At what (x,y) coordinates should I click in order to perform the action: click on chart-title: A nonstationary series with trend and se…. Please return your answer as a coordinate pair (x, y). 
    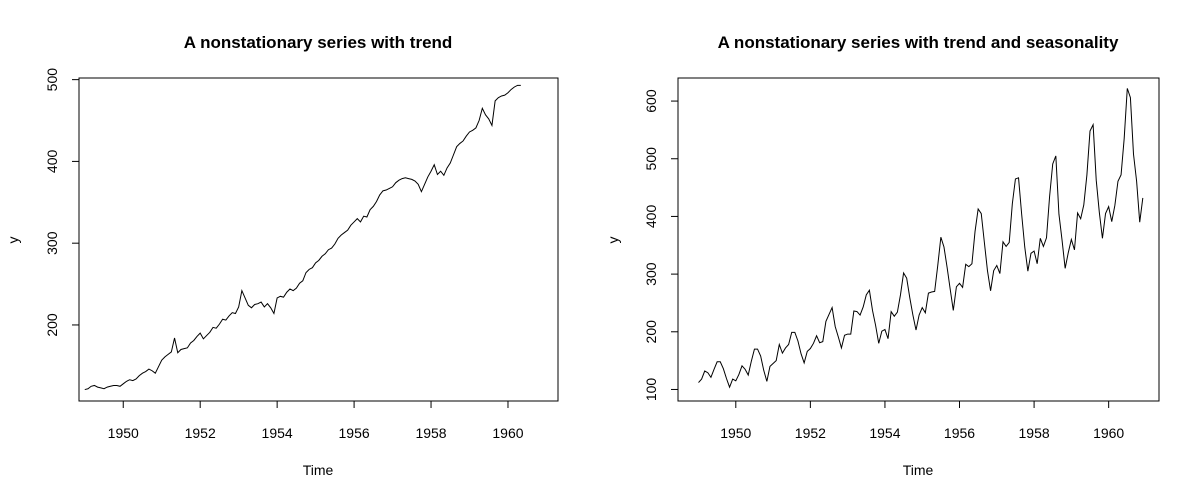
    Looking at the image, I should click on (918, 42).